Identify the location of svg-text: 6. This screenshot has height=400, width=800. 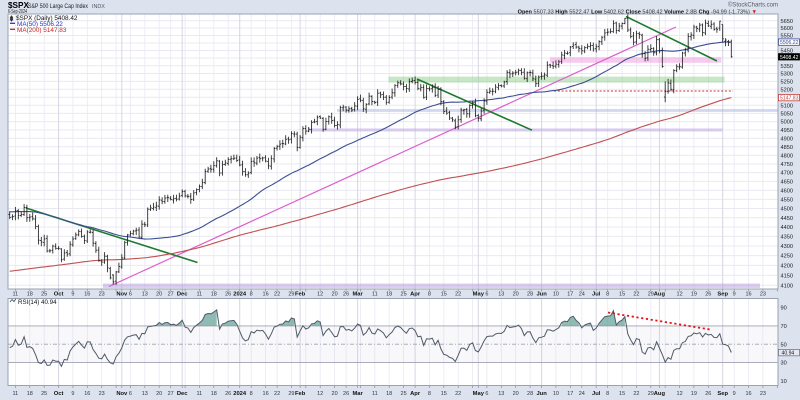
(130, 394).